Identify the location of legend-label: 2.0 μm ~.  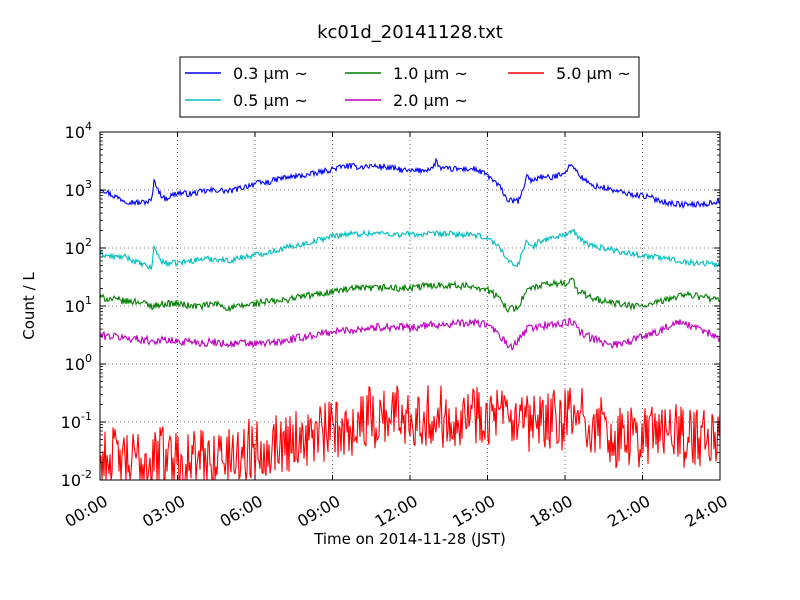
(430, 100).